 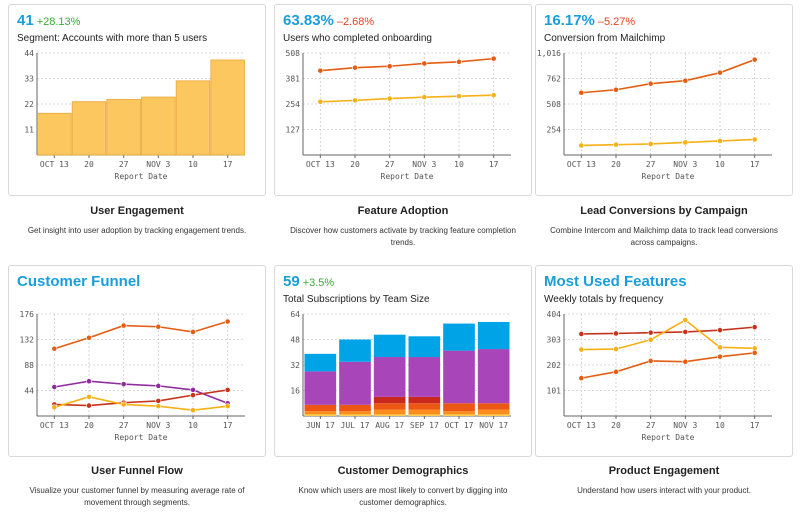 I want to click on caption-title: Feature Adoption, so click(x=403, y=211).